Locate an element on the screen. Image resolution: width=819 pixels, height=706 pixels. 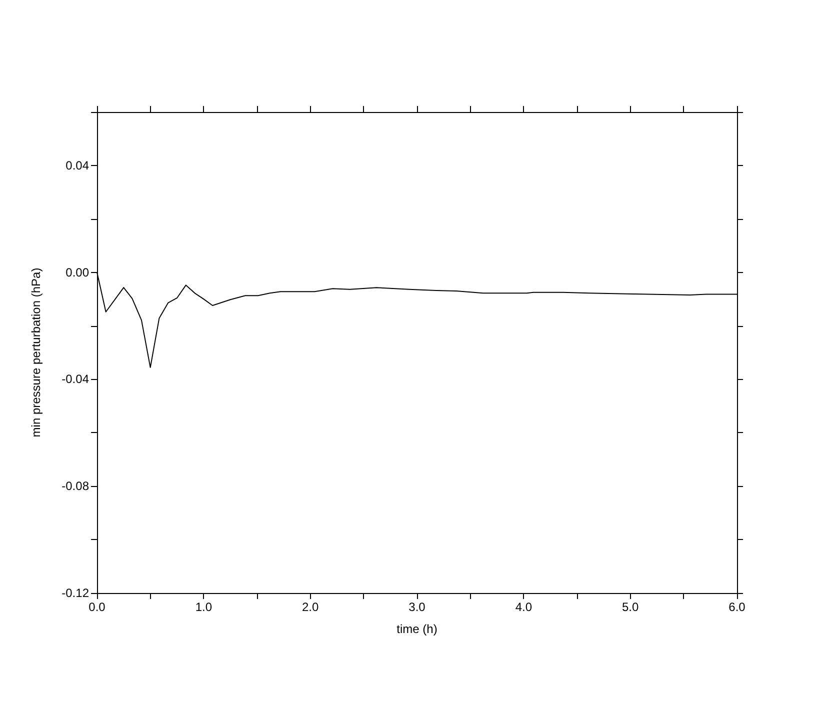
x-tick-label: 3.0 is located at coordinates (417, 607).